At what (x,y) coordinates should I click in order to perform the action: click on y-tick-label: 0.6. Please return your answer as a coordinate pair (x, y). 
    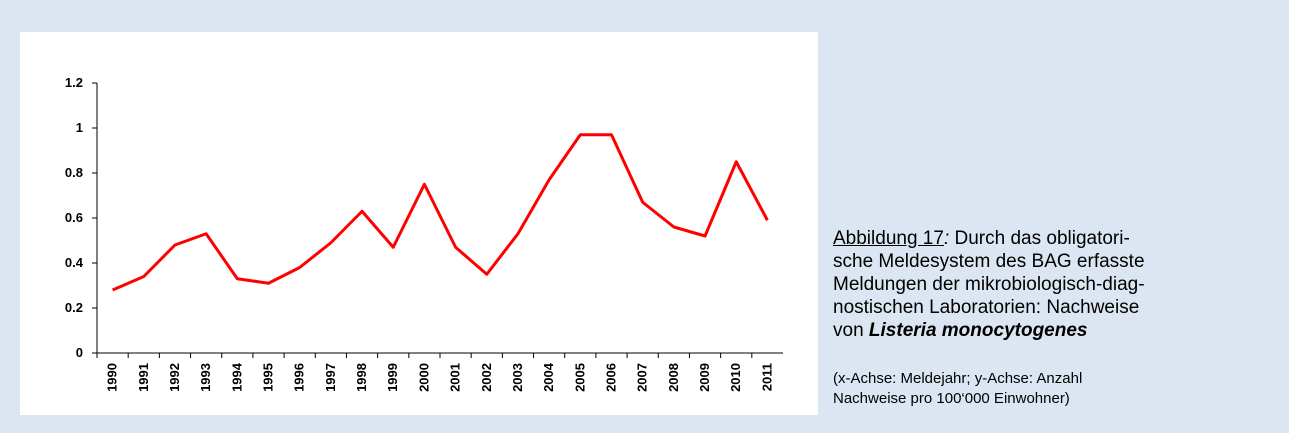
    Looking at the image, I should click on (74, 217).